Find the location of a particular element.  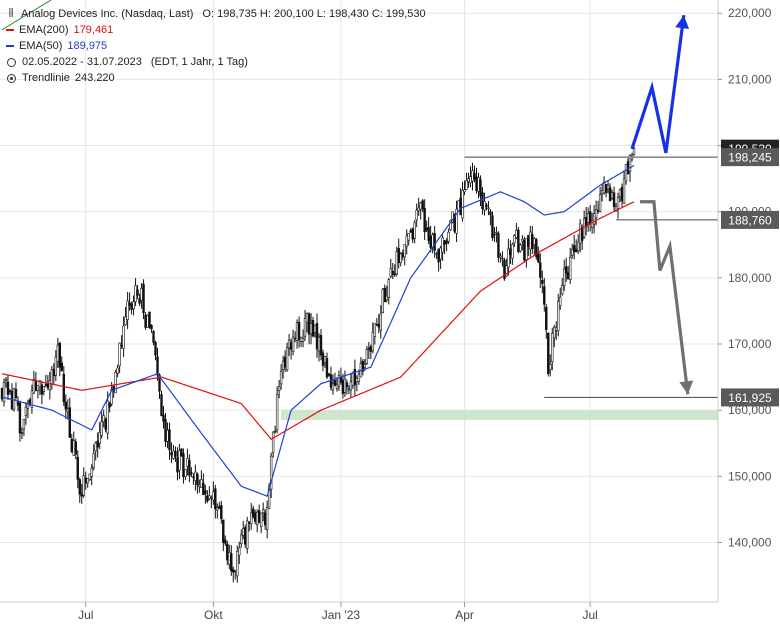

level-label-2-text: 161,925 is located at coordinates (750, 398).